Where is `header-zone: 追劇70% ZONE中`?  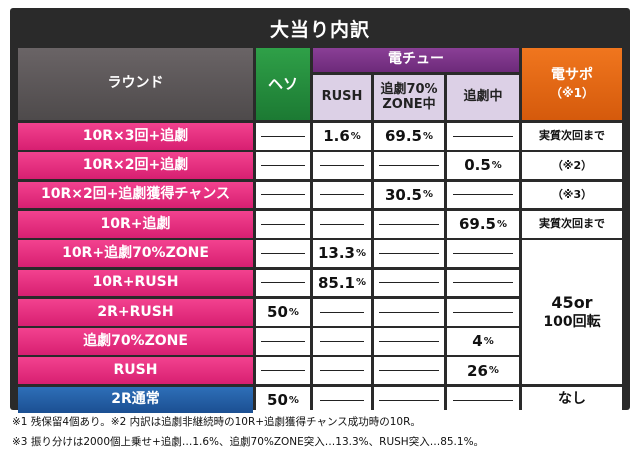 header-zone: 追劇70% ZONE中 is located at coordinates (409, 97).